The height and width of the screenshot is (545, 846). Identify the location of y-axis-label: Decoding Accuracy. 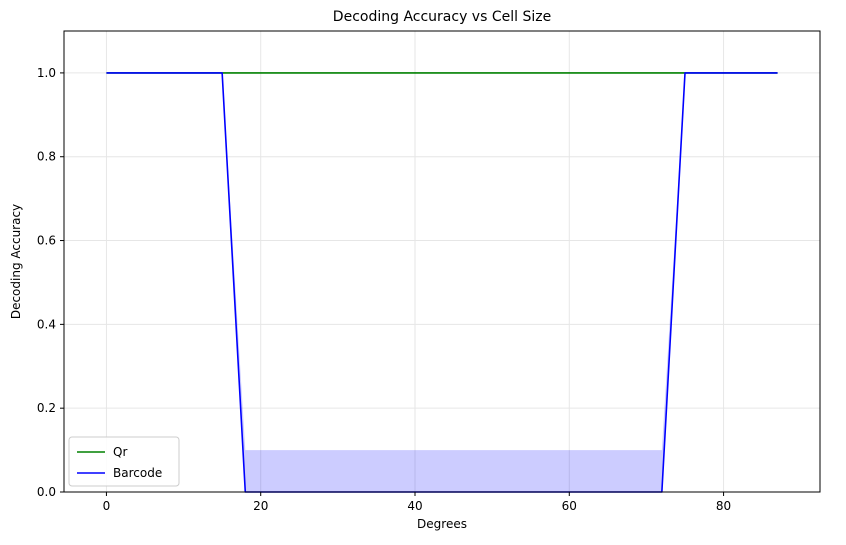
(16, 261).